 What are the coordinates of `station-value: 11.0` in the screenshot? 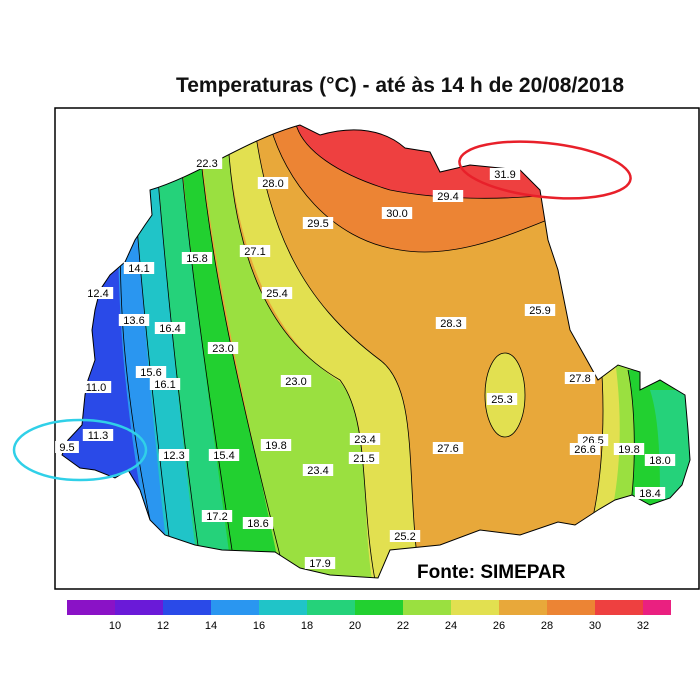 It's located at (96, 388).